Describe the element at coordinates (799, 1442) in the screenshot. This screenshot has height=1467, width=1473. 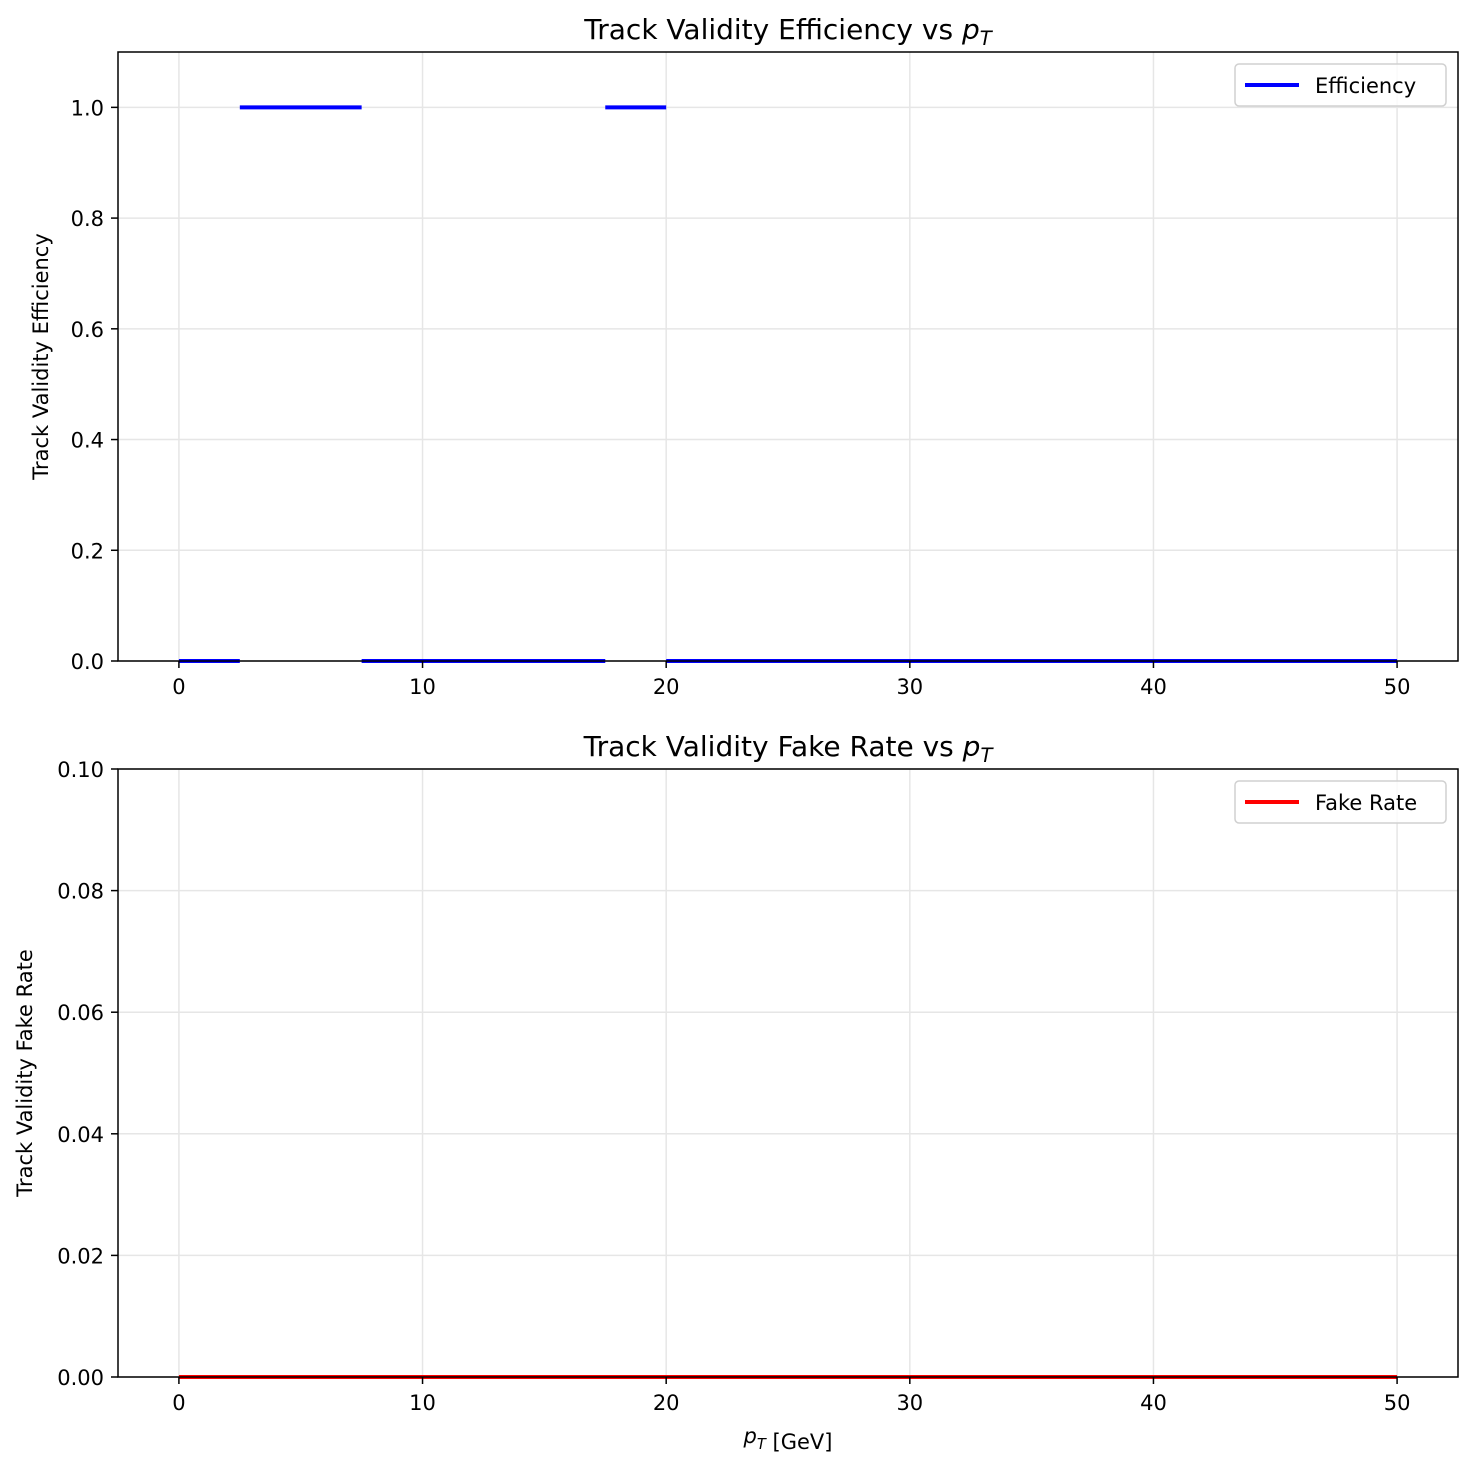
I see `x-axis-label-suffix: [GeV]` at that location.